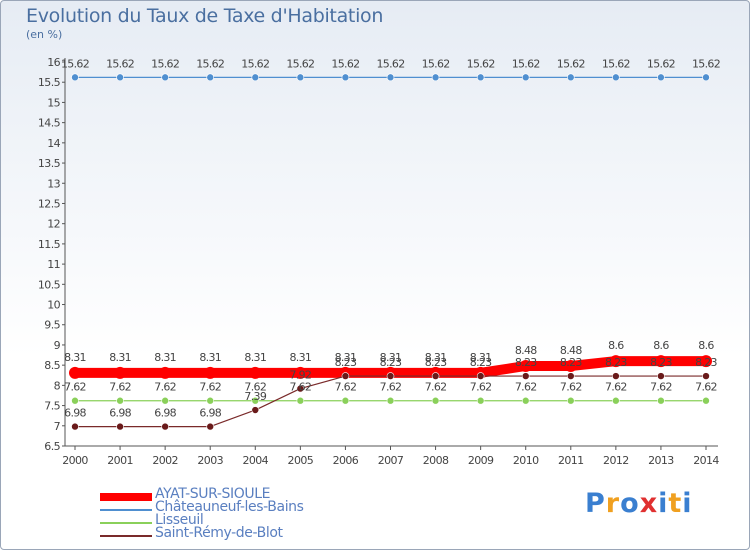  Describe the element at coordinates (49, 163) in the screenshot. I see `y-tick-label: 13.5` at that location.